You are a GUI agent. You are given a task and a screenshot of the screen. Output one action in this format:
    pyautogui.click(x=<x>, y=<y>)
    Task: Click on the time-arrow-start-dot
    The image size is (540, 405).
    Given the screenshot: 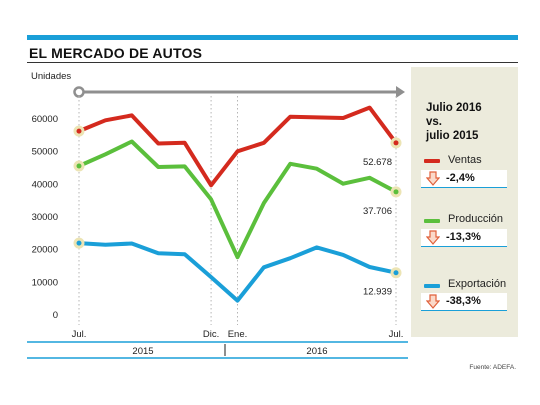 What is the action you would take?
    pyautogui.click(x=79, y=92)
    